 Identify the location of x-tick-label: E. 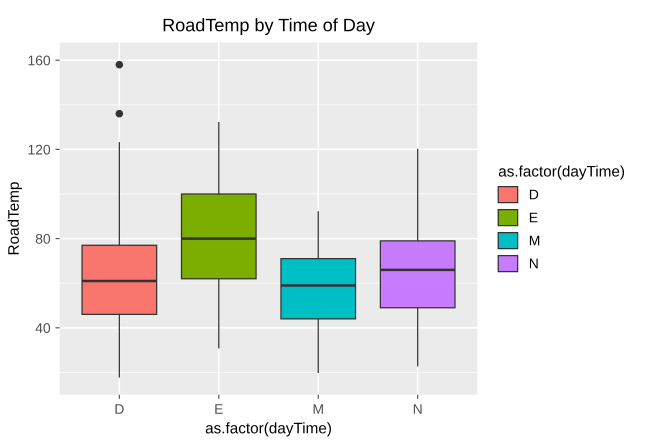
(219, 409).